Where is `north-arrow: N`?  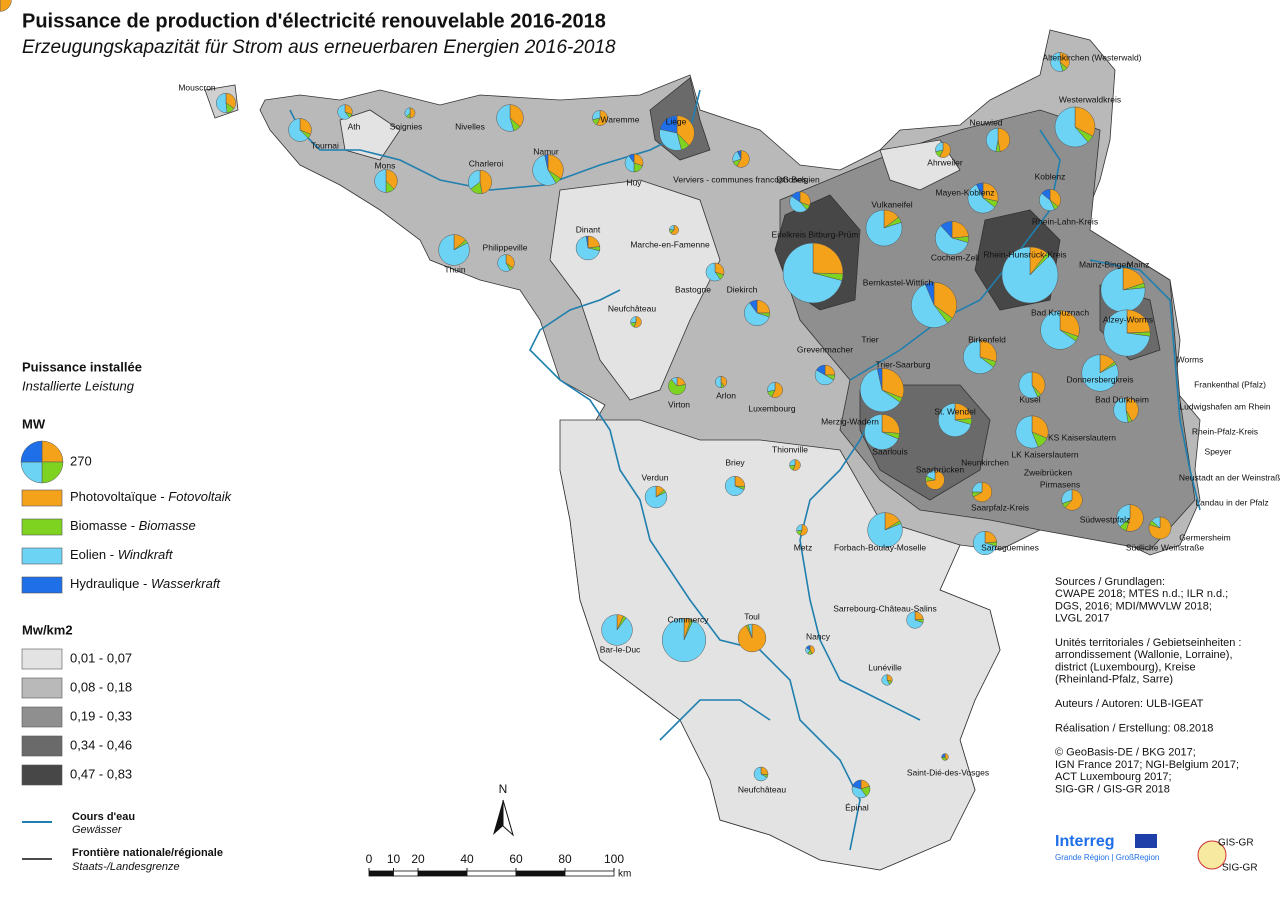 north-arrow: N is located at coordinates (503, 809).